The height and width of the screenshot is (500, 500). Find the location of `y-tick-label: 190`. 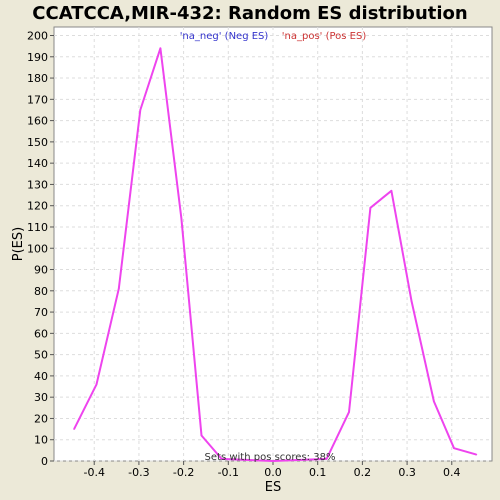

y-tick-label: 190 is located at coordinates (37, 57).